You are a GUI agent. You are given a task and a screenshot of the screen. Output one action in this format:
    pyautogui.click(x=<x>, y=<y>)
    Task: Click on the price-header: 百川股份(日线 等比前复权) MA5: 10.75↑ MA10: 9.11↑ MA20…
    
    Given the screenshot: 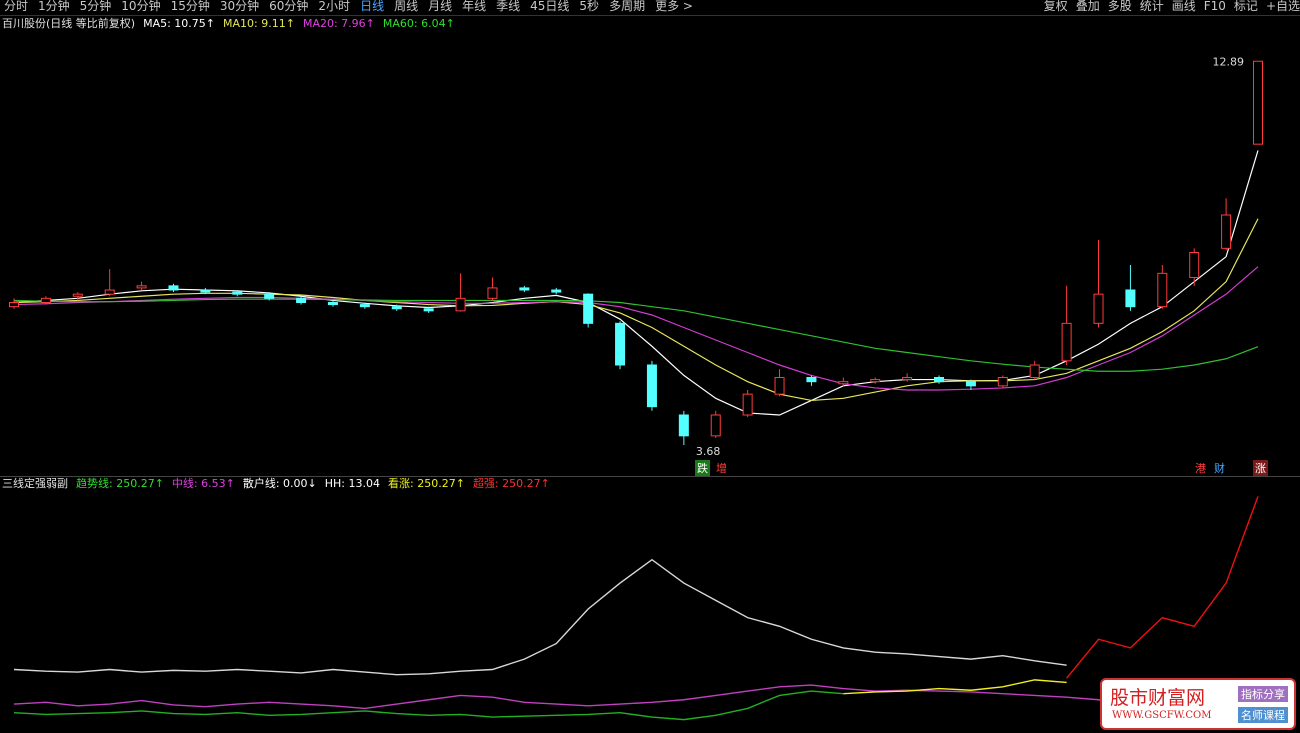 What is the action you would take?
    pyautogui.click(x=228, y=24)
    